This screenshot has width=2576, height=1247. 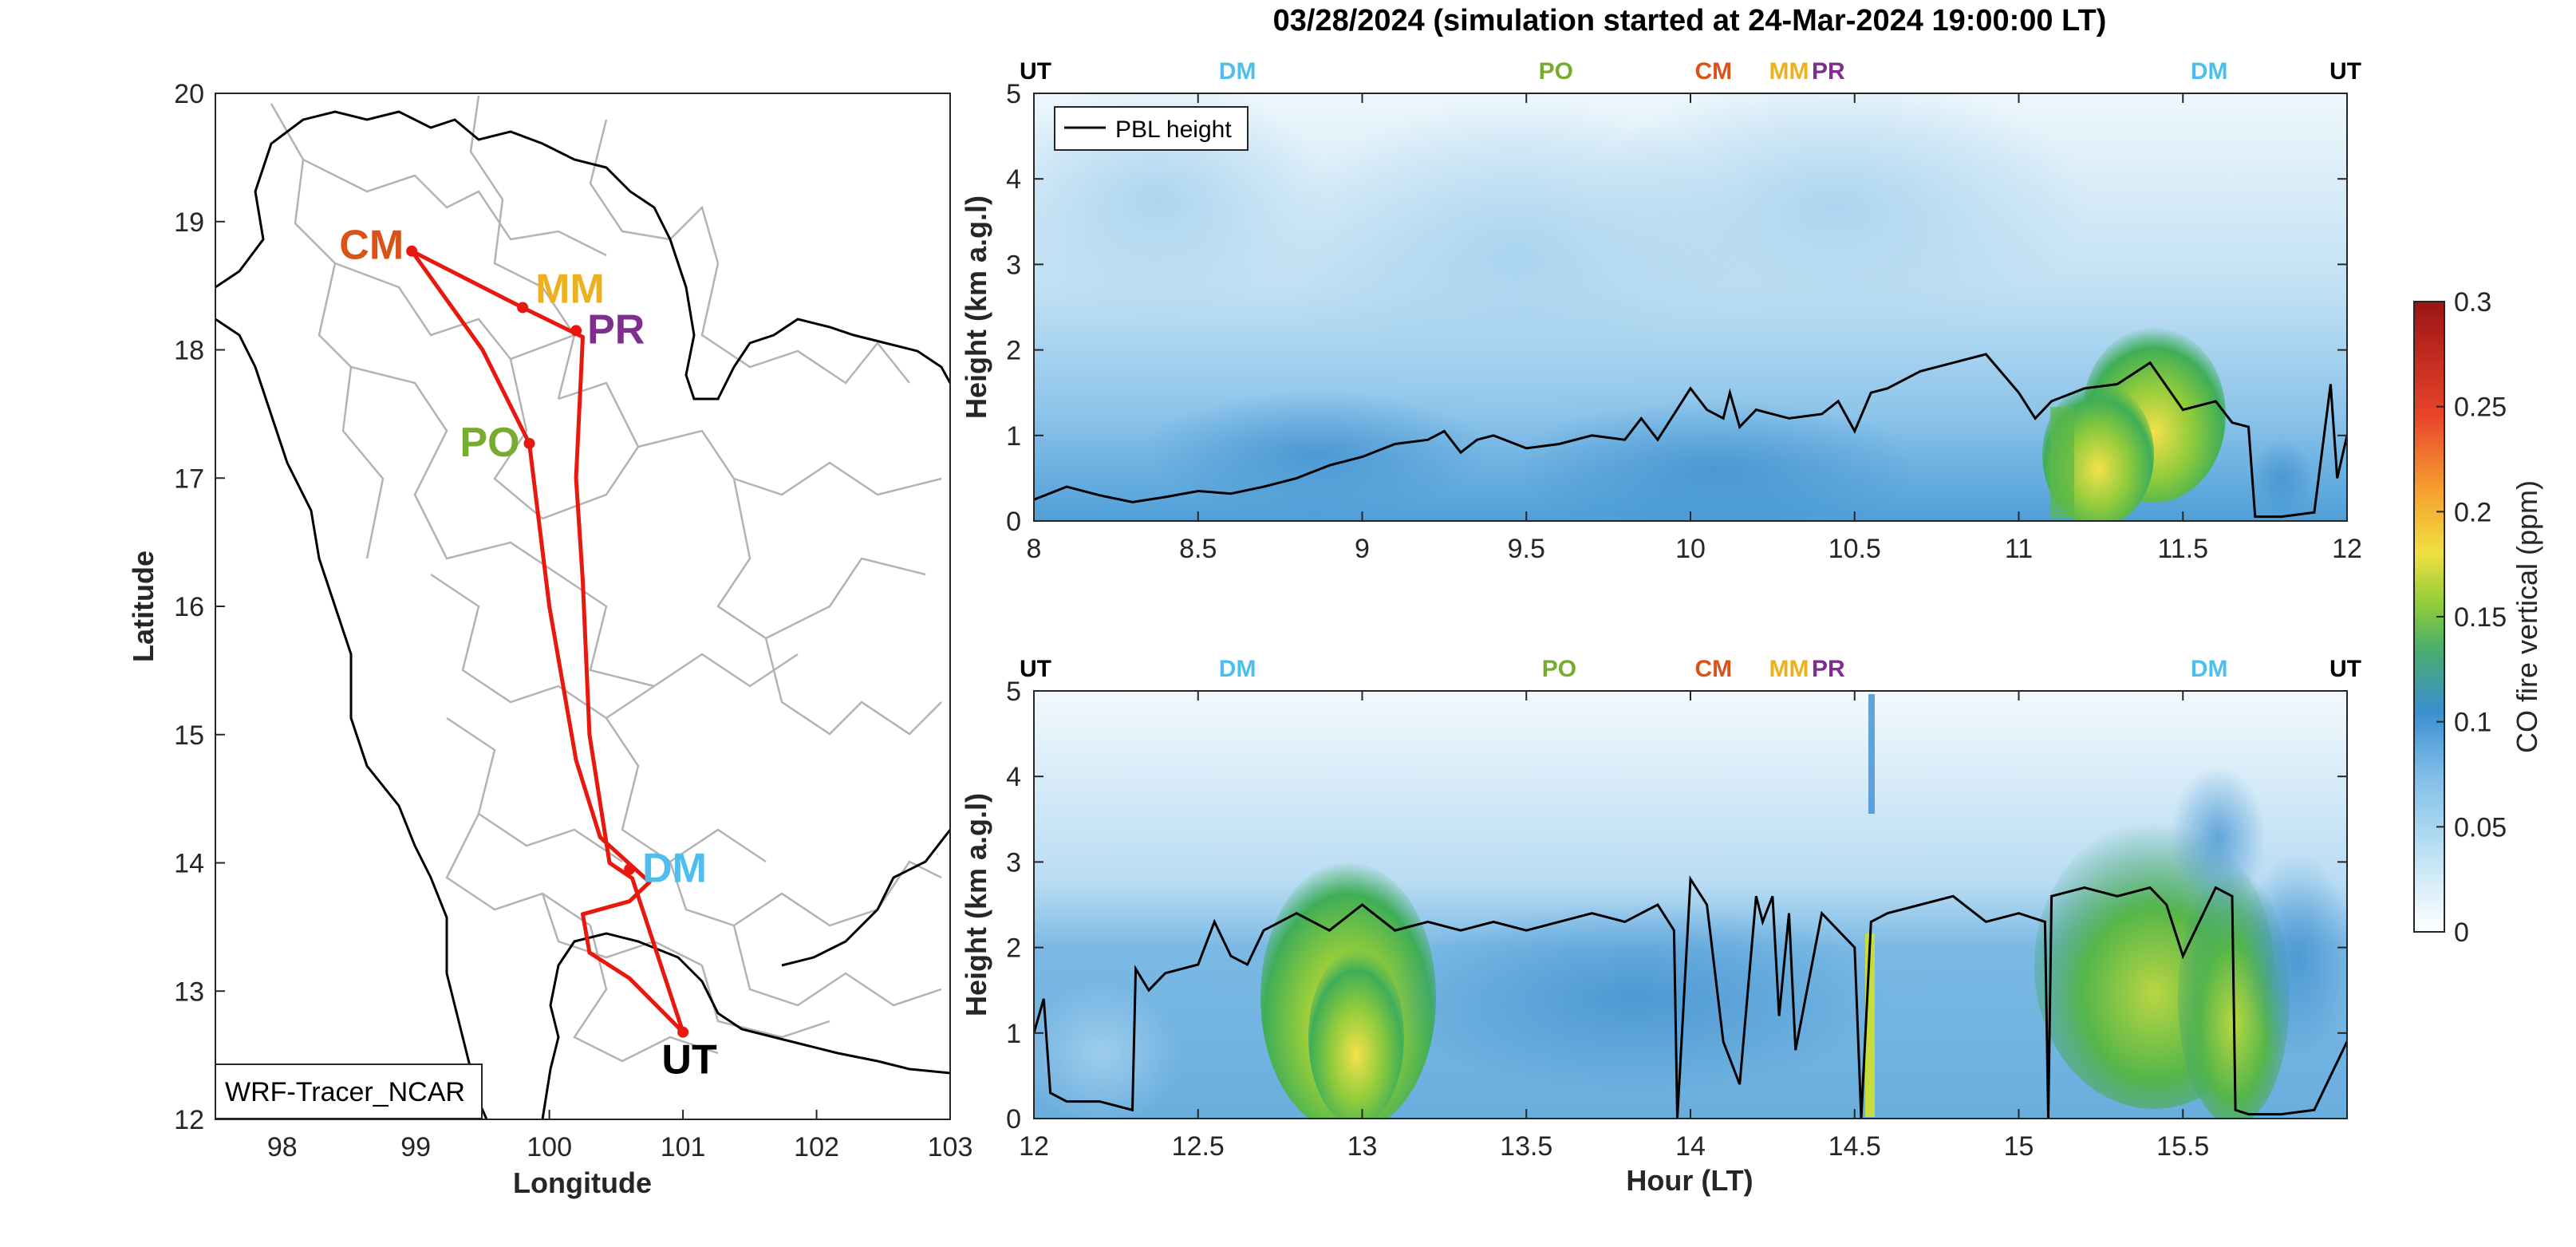 What do you see at coordinates (1173, 129) in the screenshot?
I see `pbl-legend-label: PBL height` at bounding box center [1173, 129].